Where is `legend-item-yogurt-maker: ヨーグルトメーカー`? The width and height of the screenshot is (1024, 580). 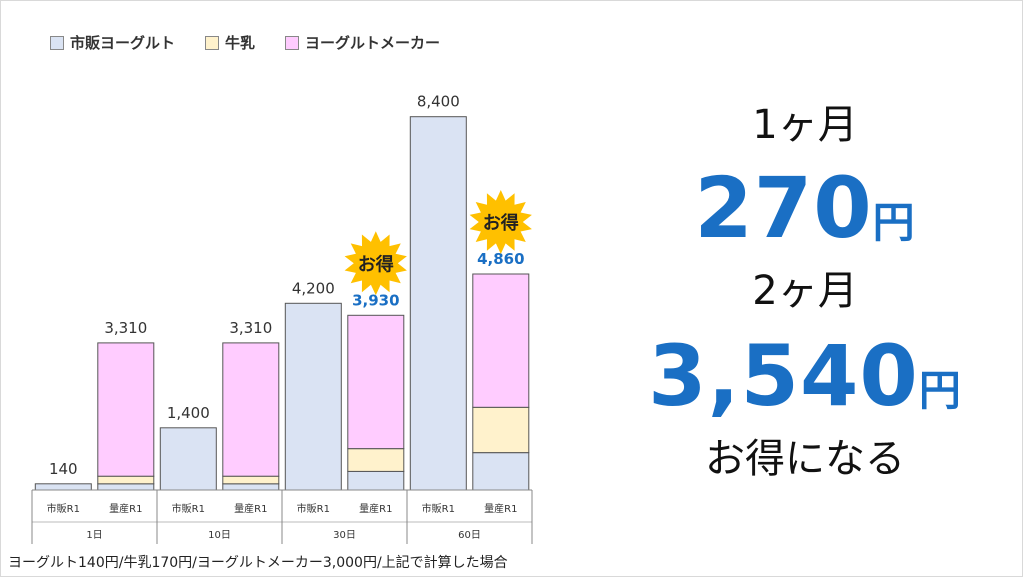
legend-item-yogurt-maker: ヨーグルトメーカー is located at coordinates (362, 42).